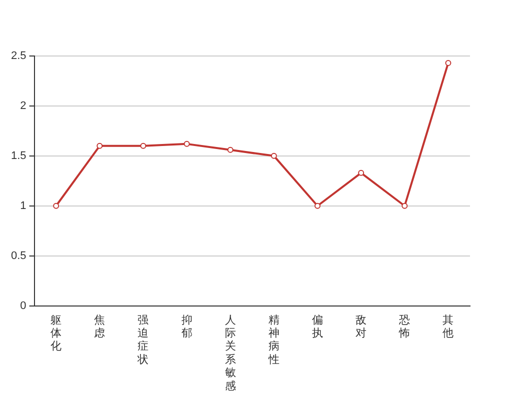  I want to click on y-tick-label: 1.5, so click(18, 156).